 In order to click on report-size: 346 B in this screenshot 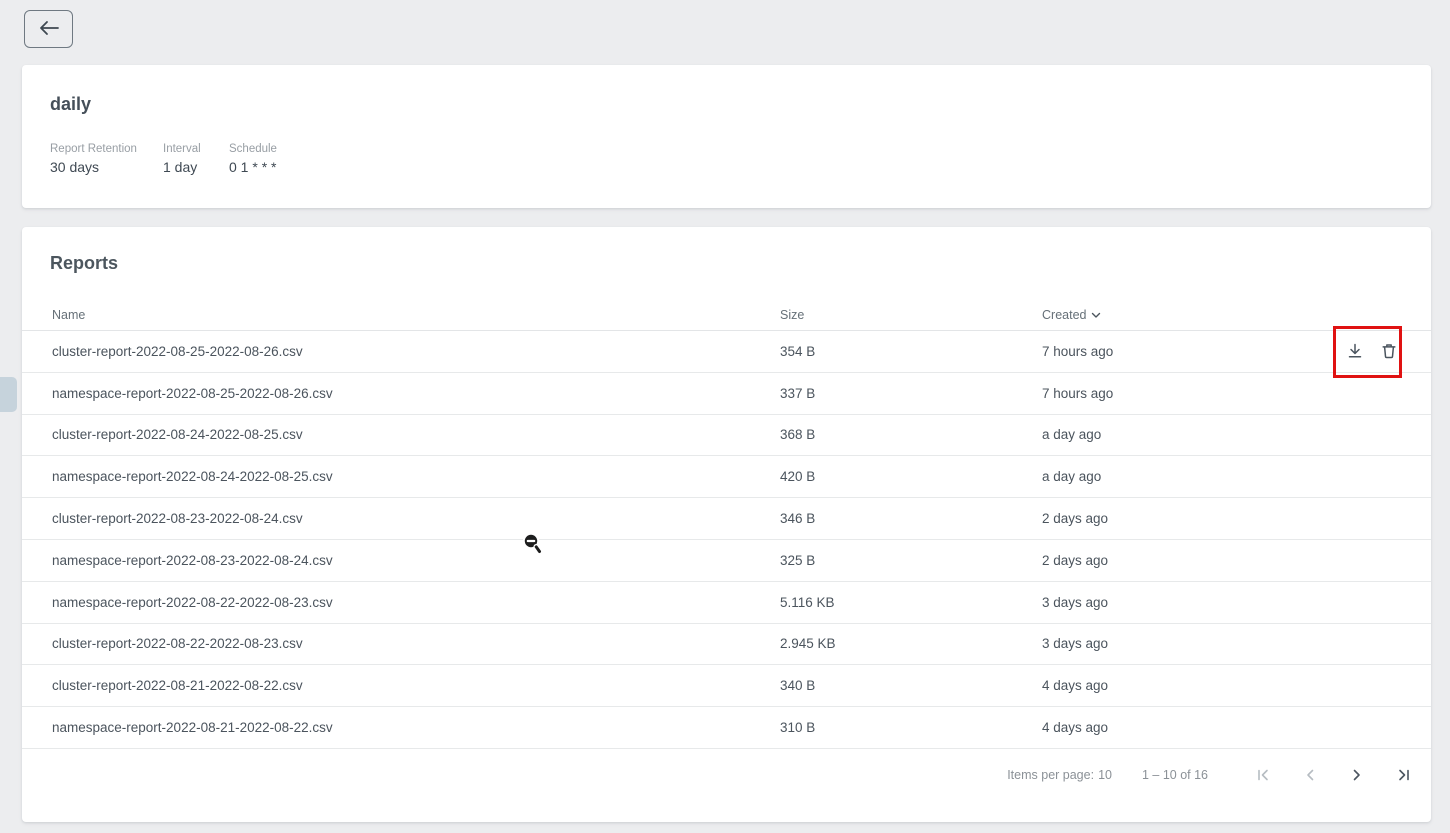, I will do `click(798, 519)`.